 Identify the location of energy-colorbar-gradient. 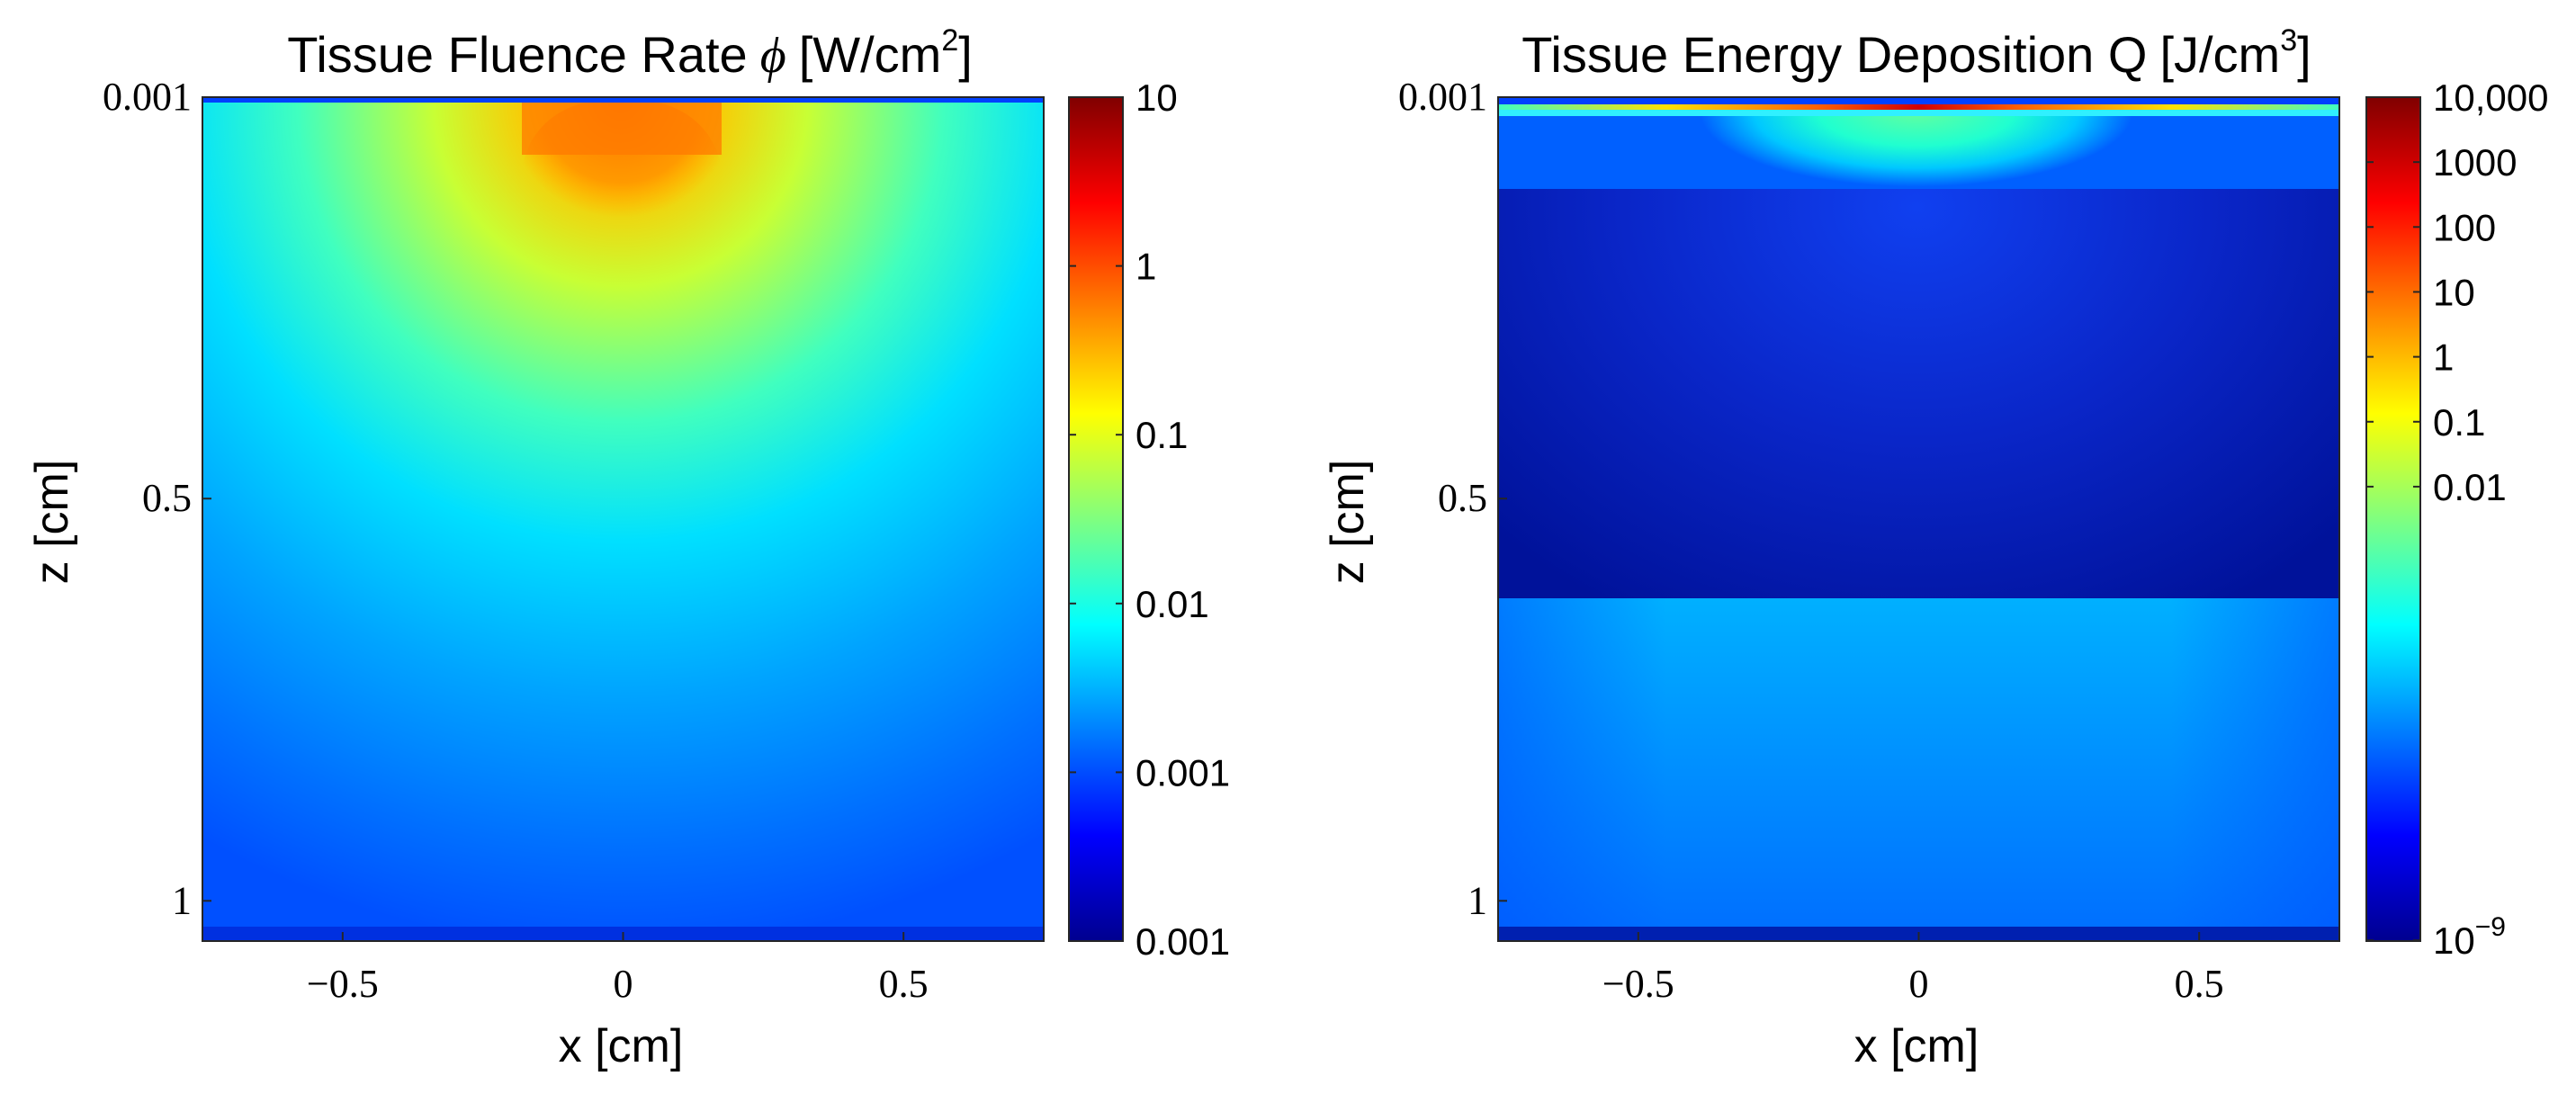
(2393, 519).